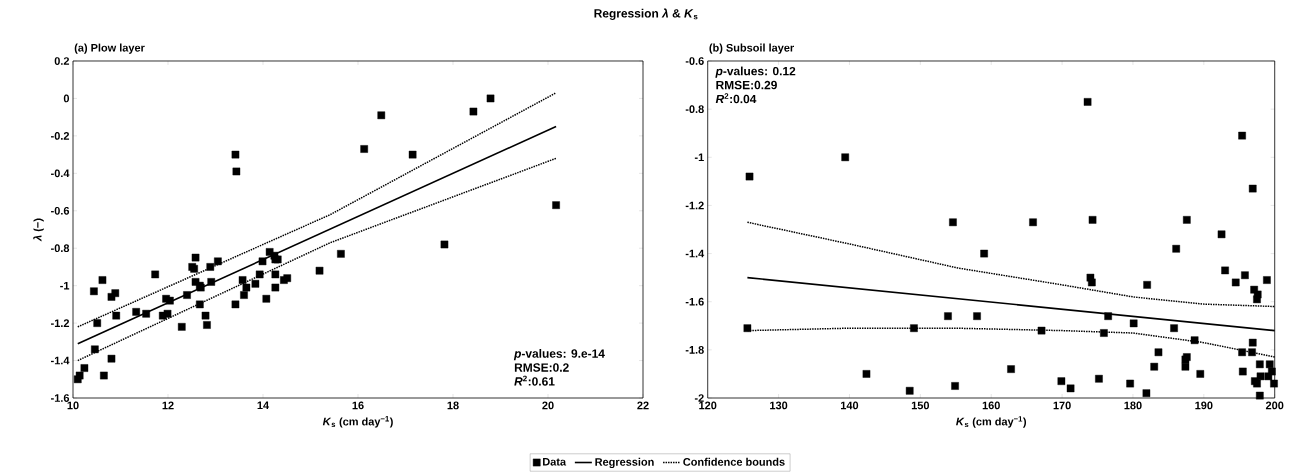  I want to click on chart-title: Regression λ & K$_{s}$, so click(646, 14).